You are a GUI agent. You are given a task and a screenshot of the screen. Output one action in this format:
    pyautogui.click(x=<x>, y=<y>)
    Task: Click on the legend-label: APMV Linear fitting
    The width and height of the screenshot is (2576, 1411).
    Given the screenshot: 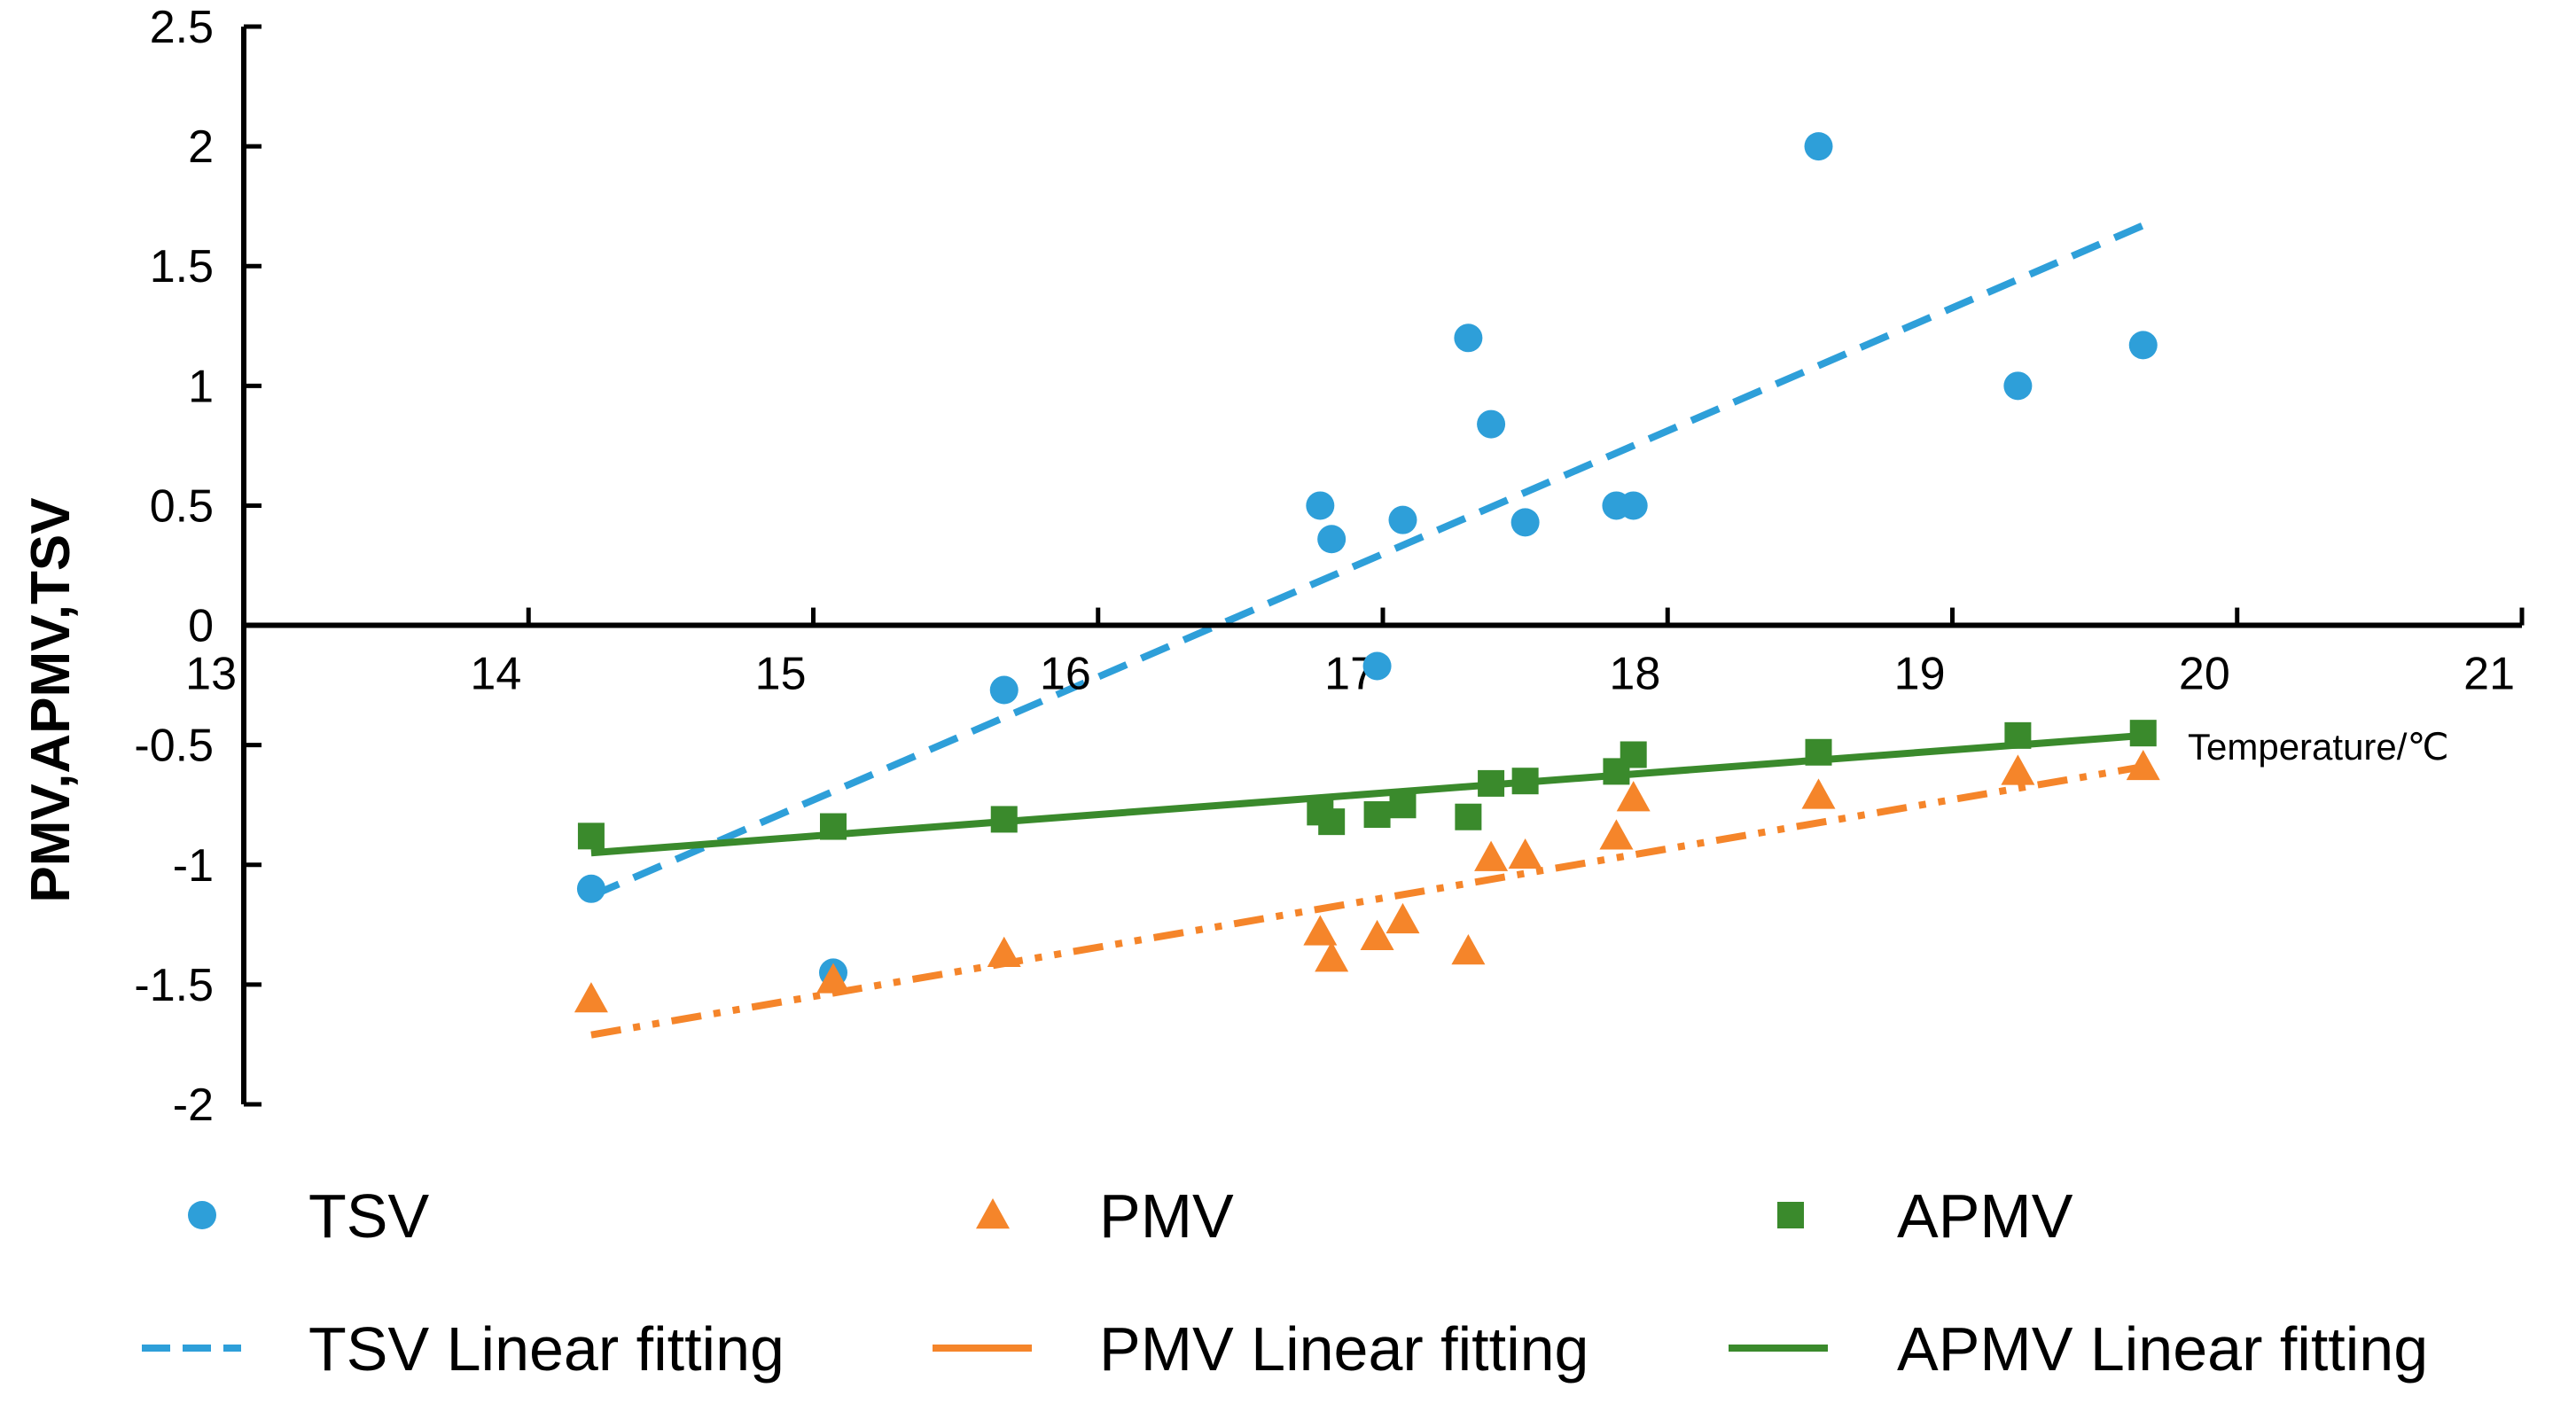 What is the action you would take?
    pyautogui.click(x=2162, y=1349)
    